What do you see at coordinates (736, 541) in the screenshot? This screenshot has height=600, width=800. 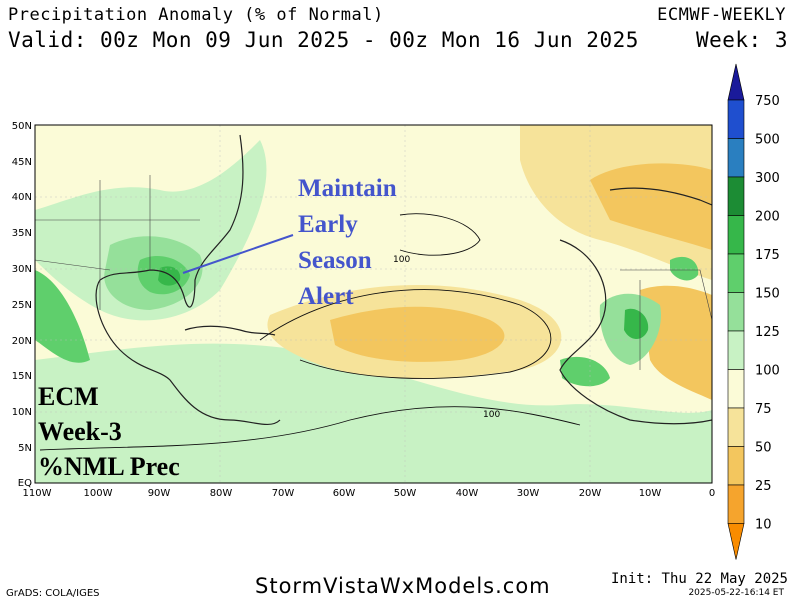 I see `colorbar-arrow-bottom` at bounding box center [736, 541].